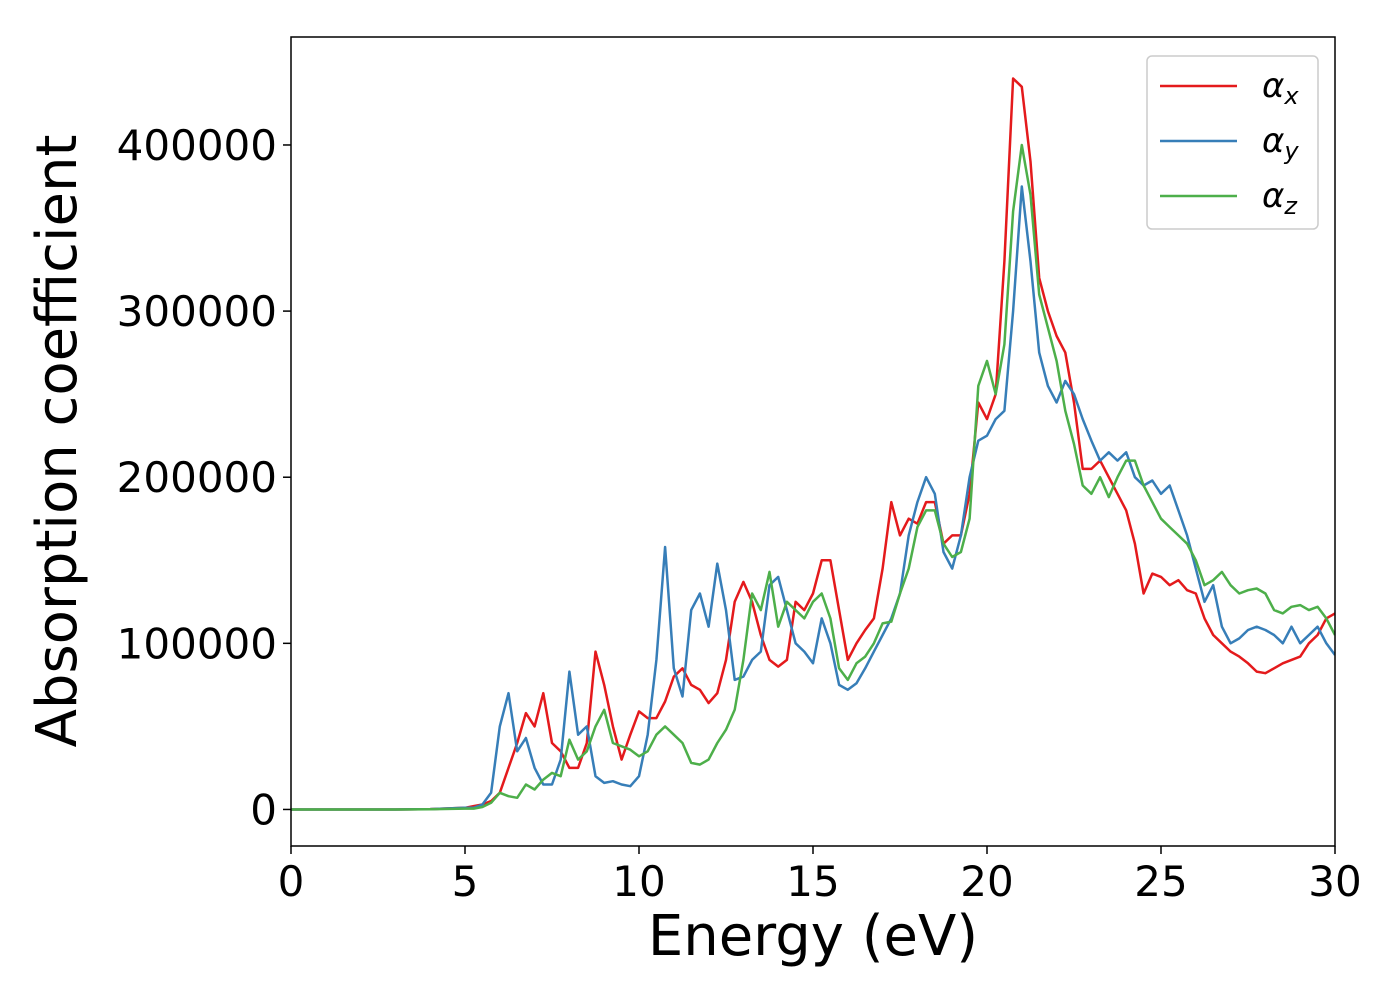 This screenshot has width=1400, height=1000. I want to click on legend-box, so click(1232, 142).